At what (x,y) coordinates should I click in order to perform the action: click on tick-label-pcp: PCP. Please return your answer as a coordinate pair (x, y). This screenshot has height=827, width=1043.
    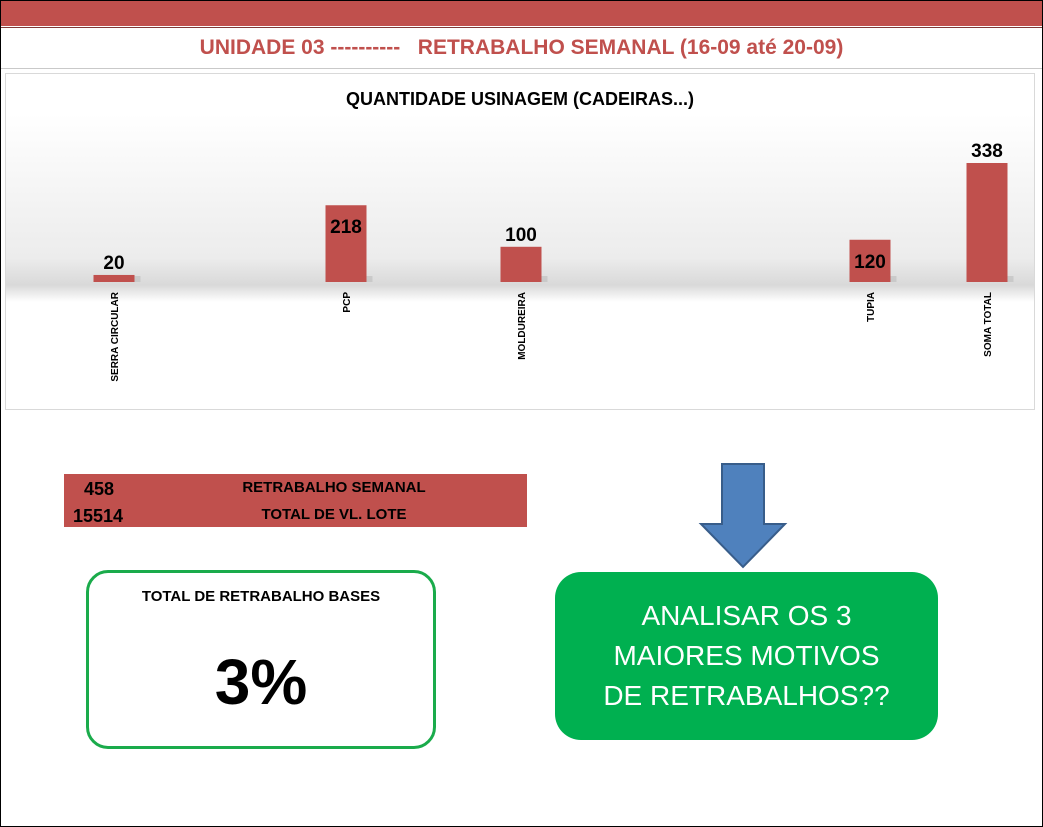
    Looking at the image, I should click on (347, 302).